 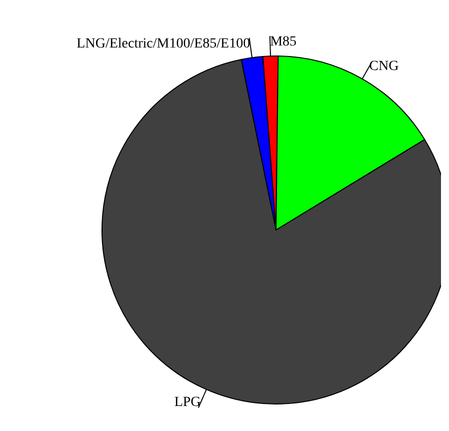 What do you see at coordinates (283, 42) in the screenshot?
I see `slice-label: M85` at bounding box center [283, 42].